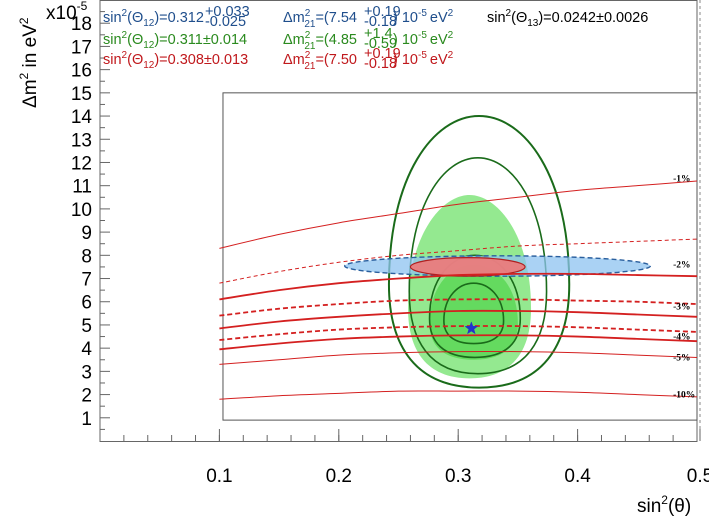 The height and width of the screenshot is (518, 709). I want to click on legend-row-1-dm-unit: ) 10-5 eV2, so click(423, 17).